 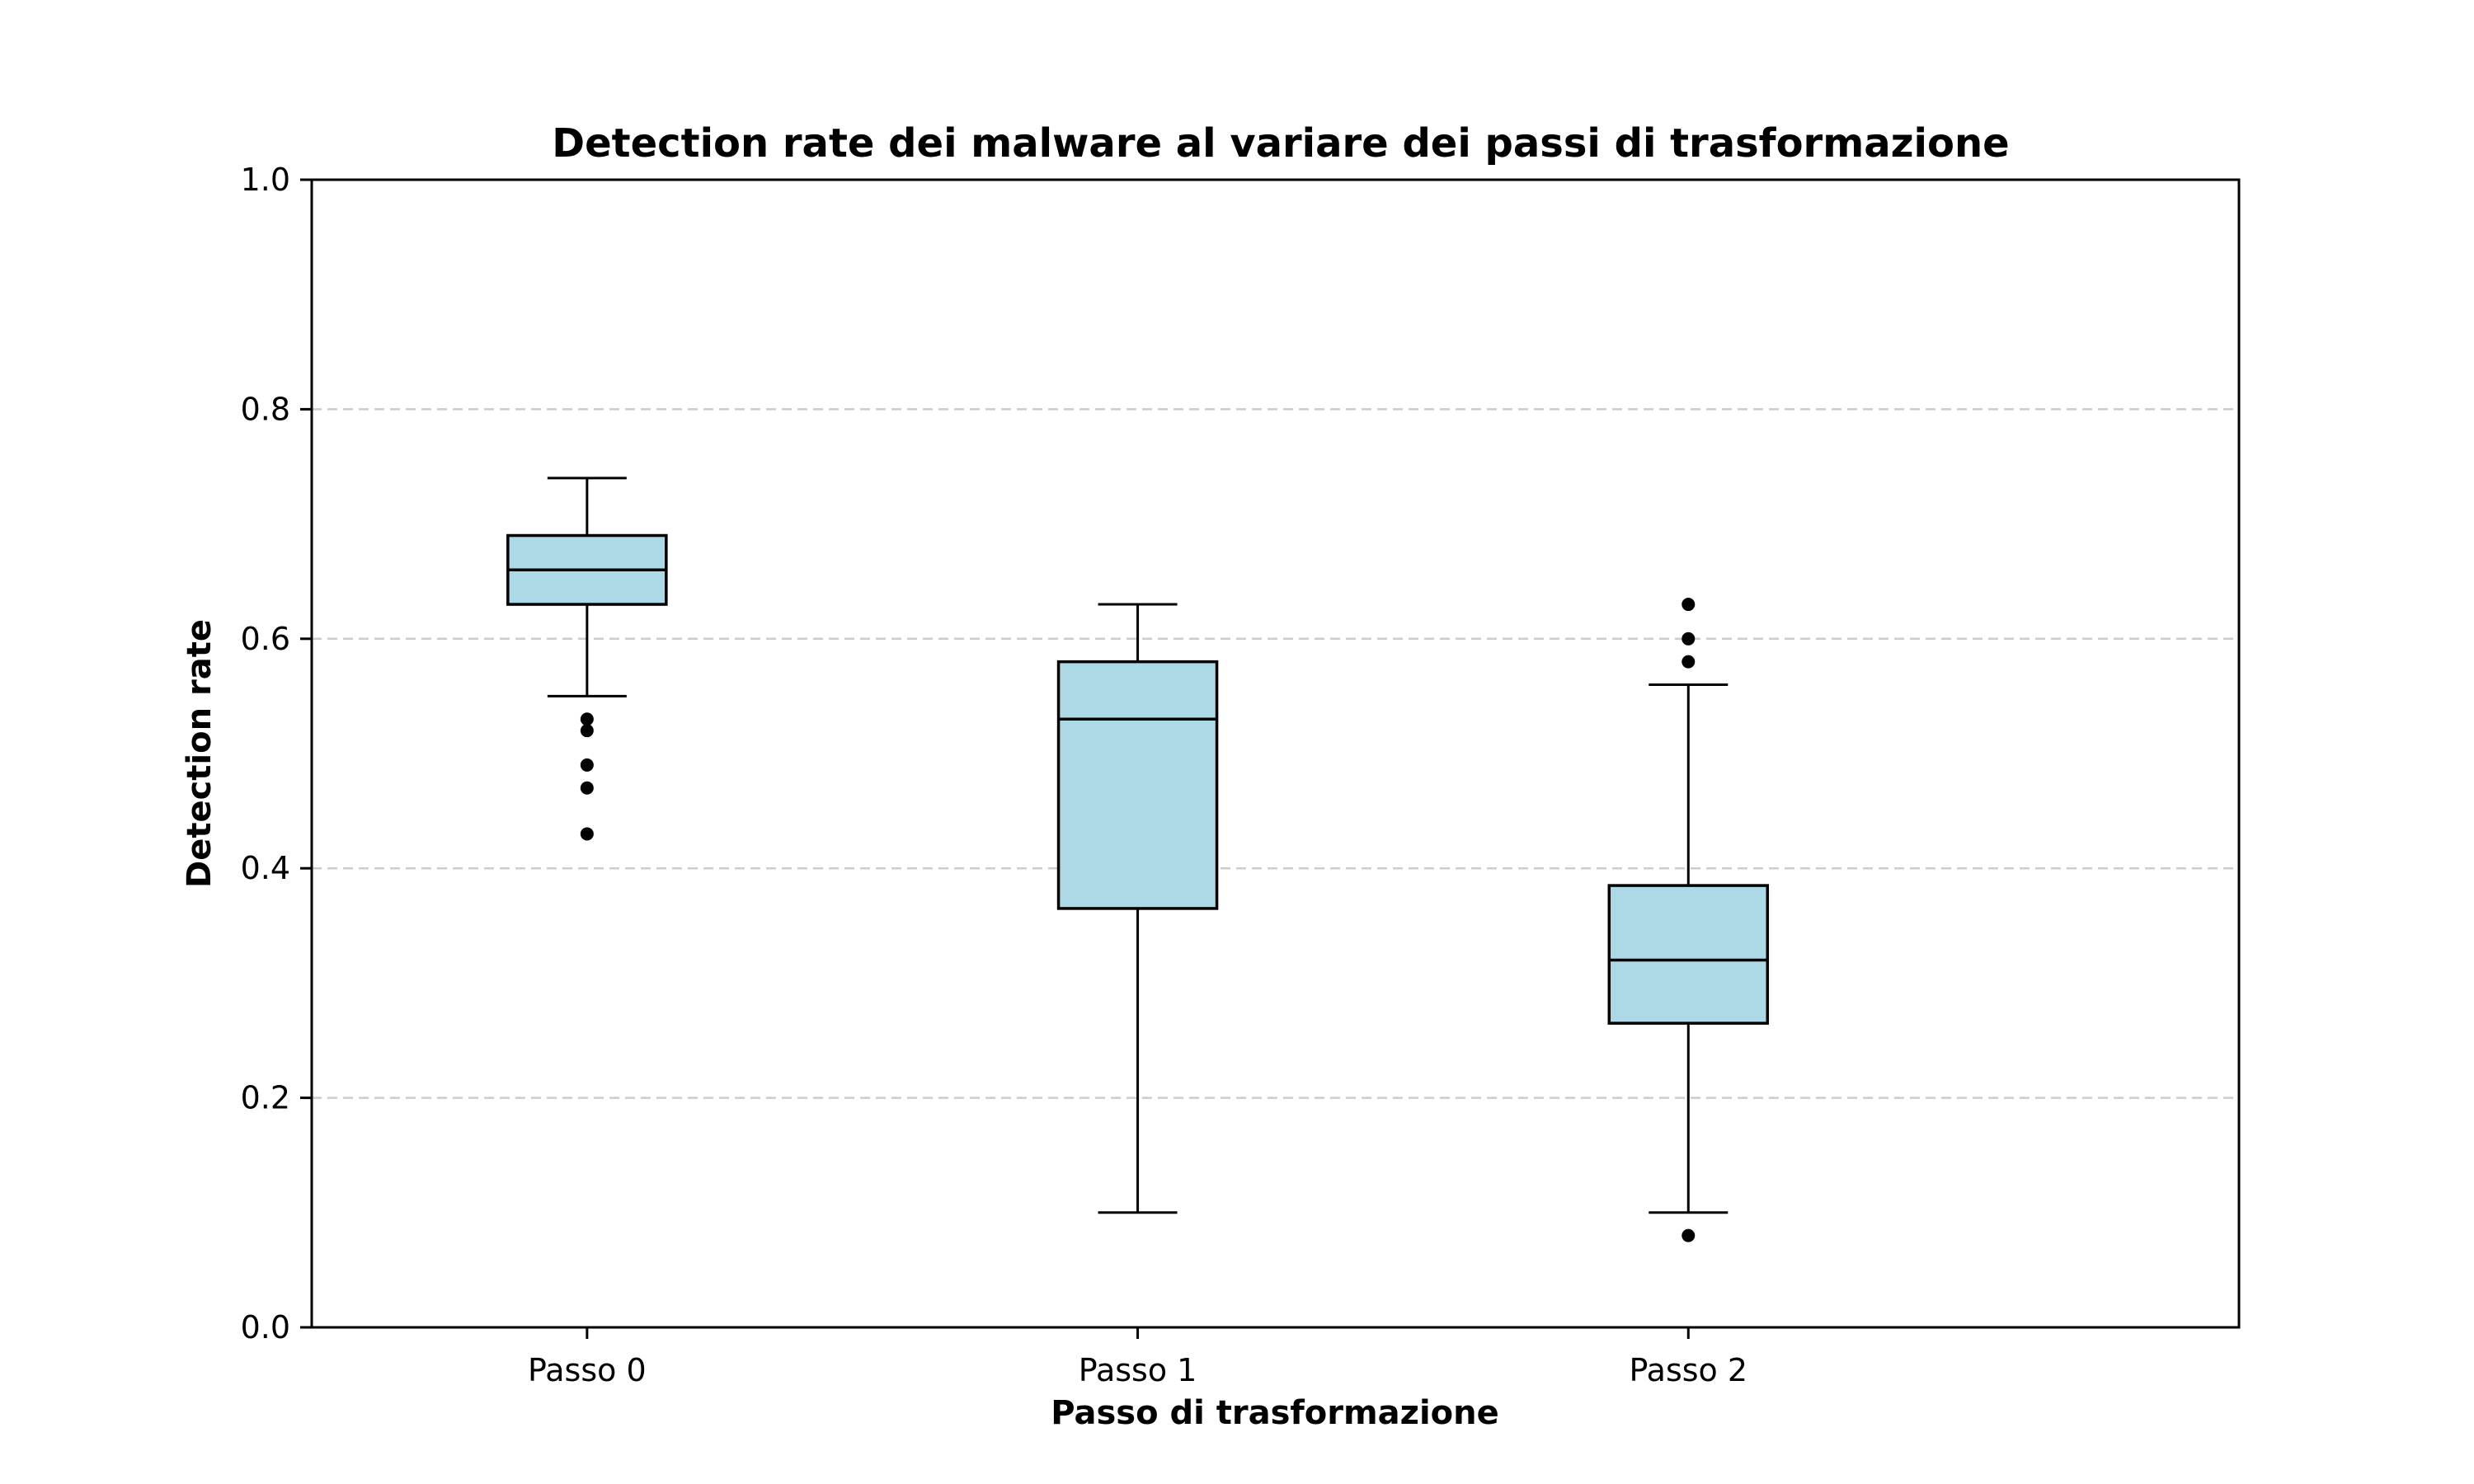 I want to click on x-tick-label: Passo 1, so click(x=1138, y=1370).